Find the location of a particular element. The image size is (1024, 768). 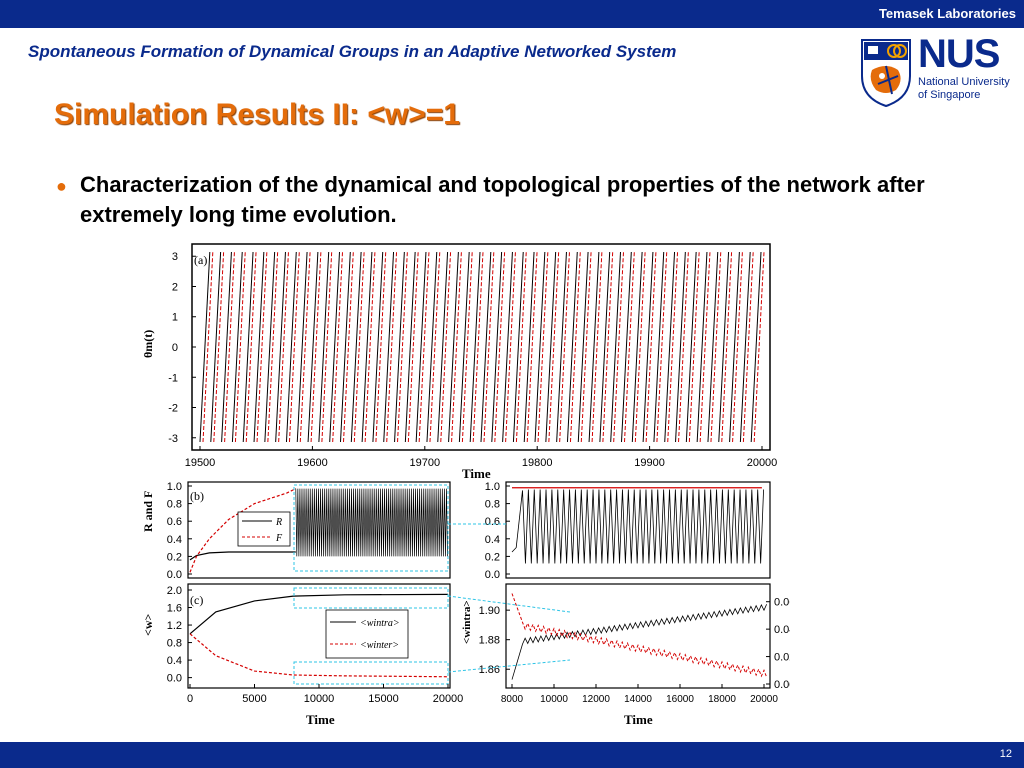

panel-c-xtick-label: 0 is located at coordinates (190, 699).